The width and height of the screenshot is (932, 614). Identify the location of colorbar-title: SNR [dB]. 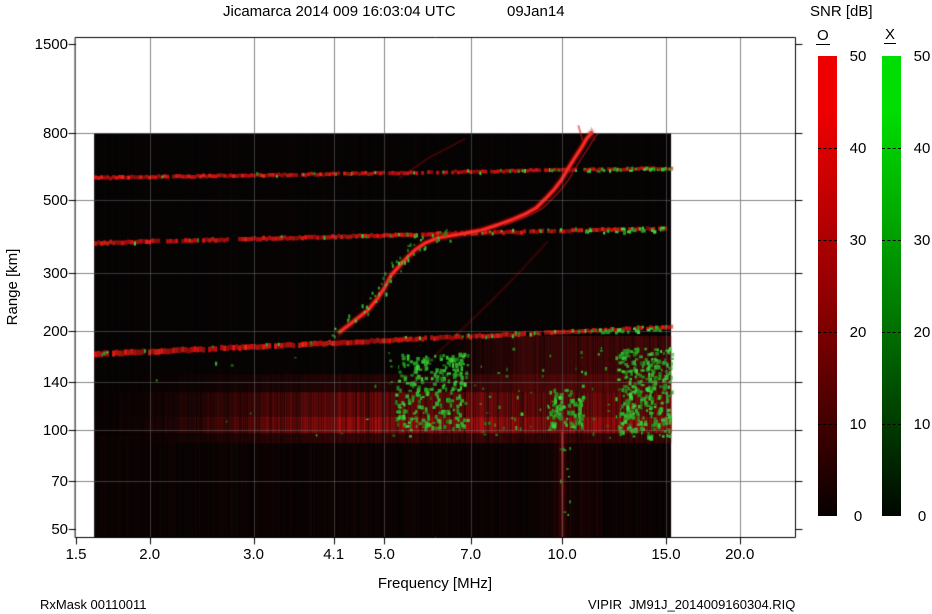
(841, 11).